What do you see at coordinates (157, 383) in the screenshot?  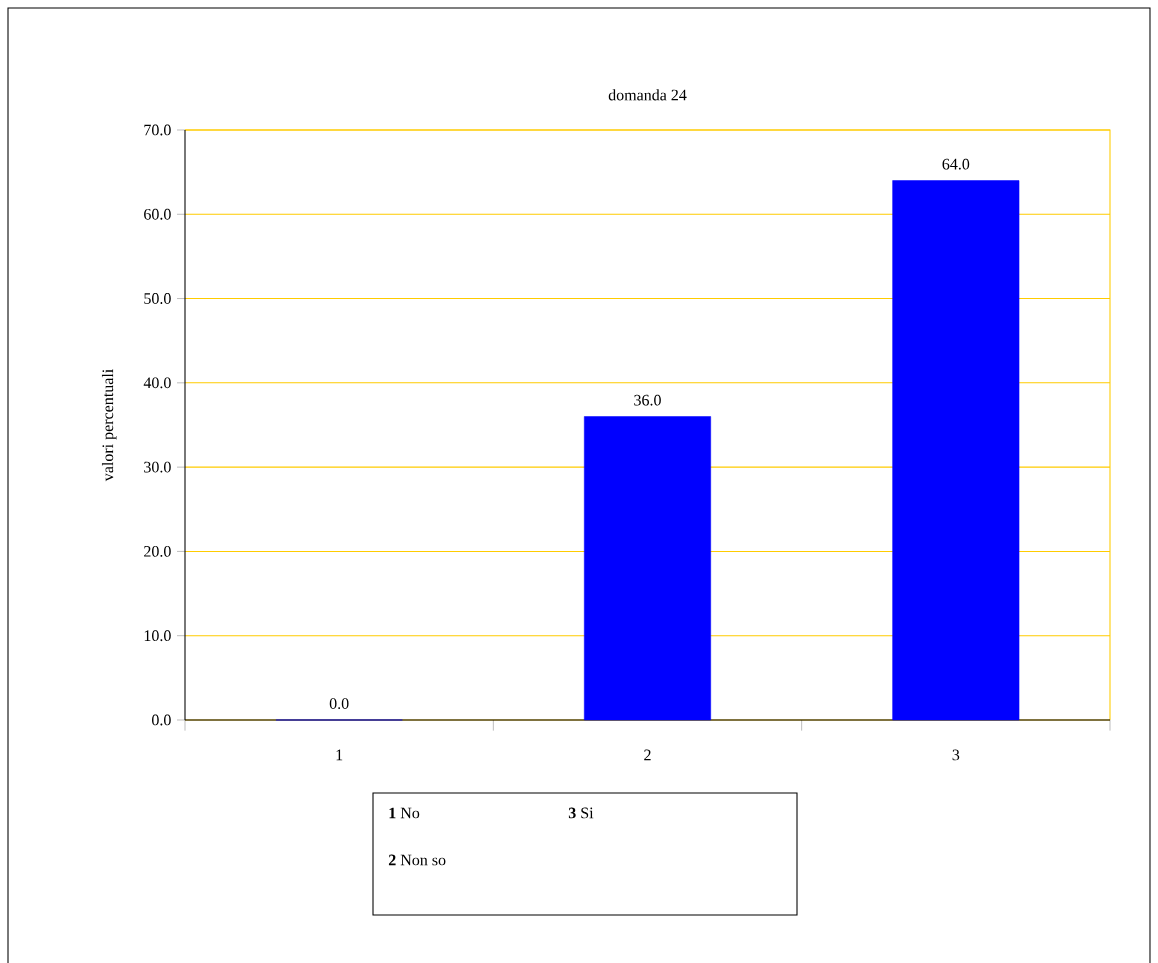 I see `y-tick-label: 40.0` at bounding box center [157, 383].